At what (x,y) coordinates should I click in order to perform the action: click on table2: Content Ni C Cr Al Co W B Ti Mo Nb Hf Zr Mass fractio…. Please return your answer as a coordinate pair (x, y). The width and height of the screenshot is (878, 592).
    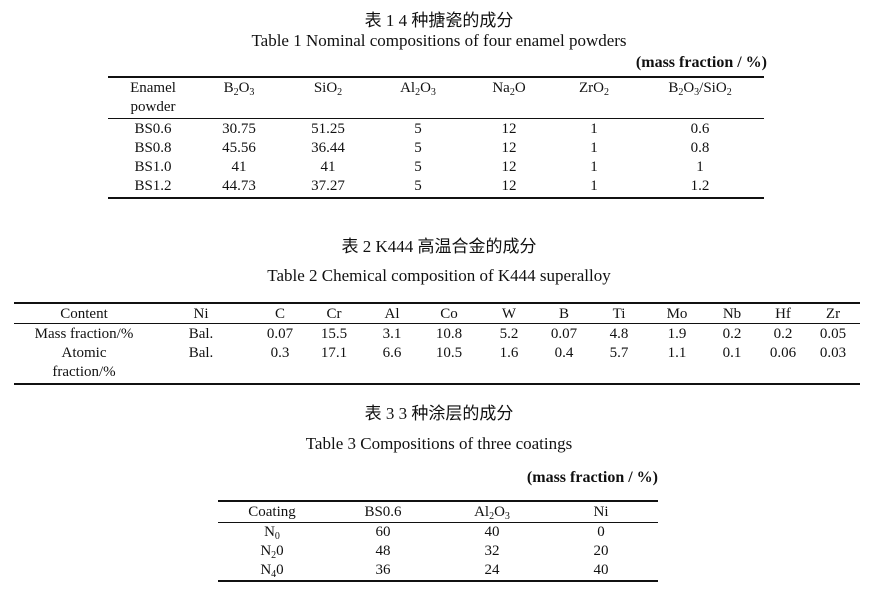
    Looking at the image, I should click on (437, 344).